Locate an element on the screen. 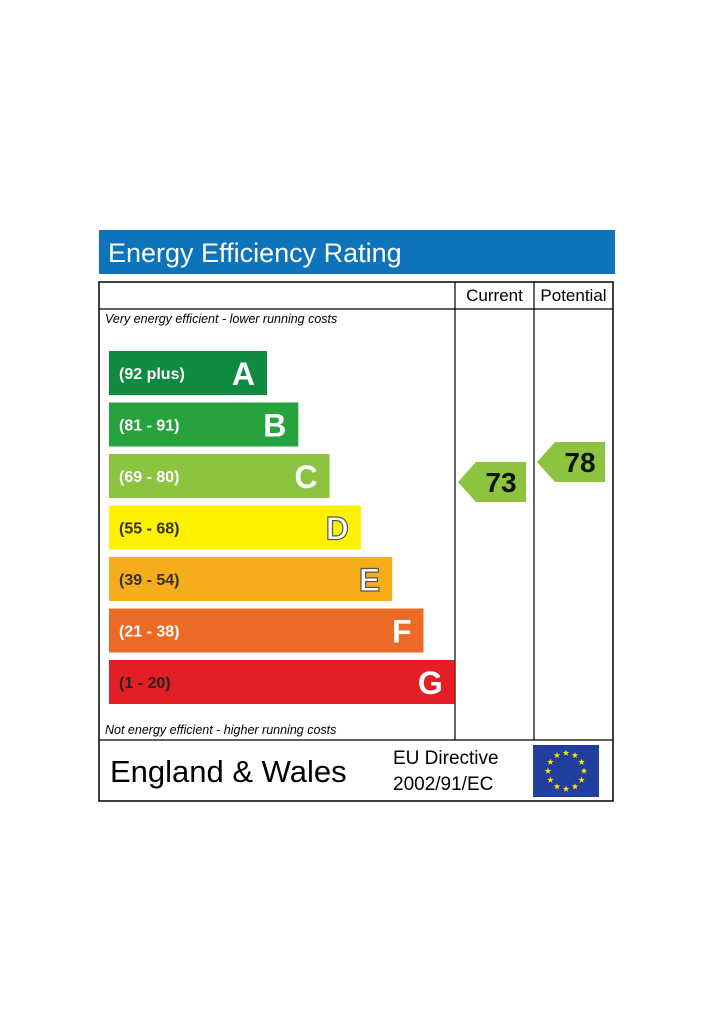  eu-flag-stars is located at coordinates (566, 770).